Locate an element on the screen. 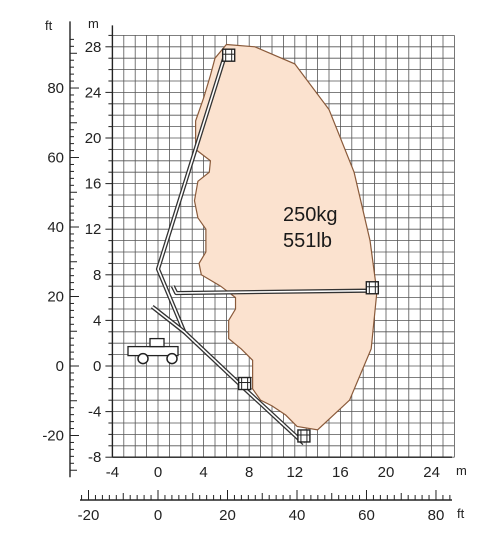  x-ft-tick-label: 60 is located at coordinates (366, 515).